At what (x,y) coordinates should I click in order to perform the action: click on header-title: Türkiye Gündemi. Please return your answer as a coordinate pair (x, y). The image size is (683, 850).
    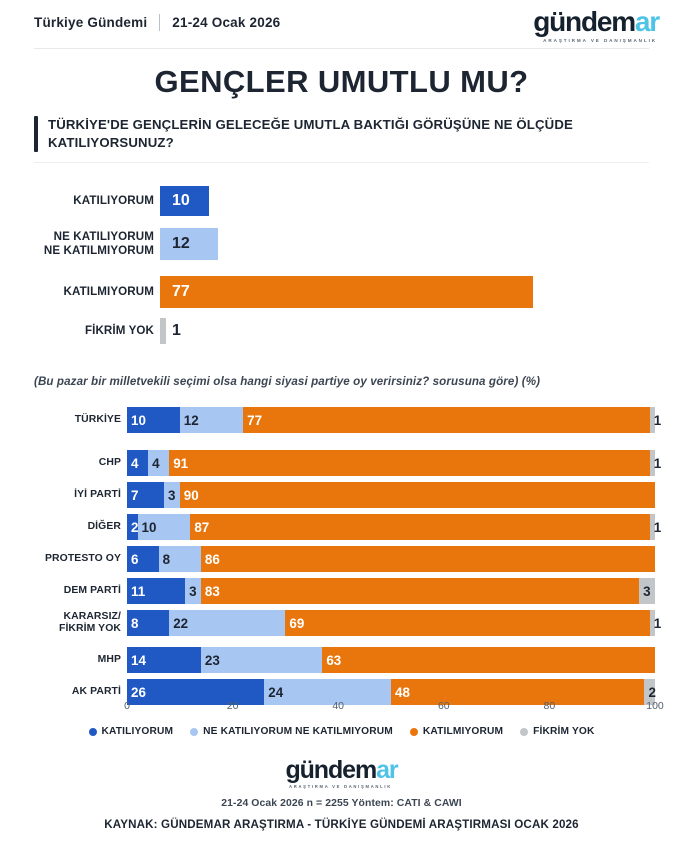
    Looking at the image, I should click on (91, 22).